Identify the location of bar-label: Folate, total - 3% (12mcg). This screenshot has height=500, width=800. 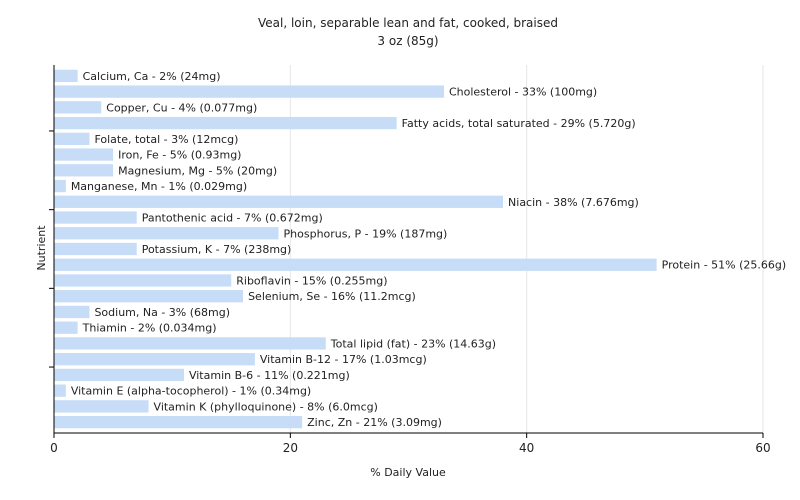
(166, 139).